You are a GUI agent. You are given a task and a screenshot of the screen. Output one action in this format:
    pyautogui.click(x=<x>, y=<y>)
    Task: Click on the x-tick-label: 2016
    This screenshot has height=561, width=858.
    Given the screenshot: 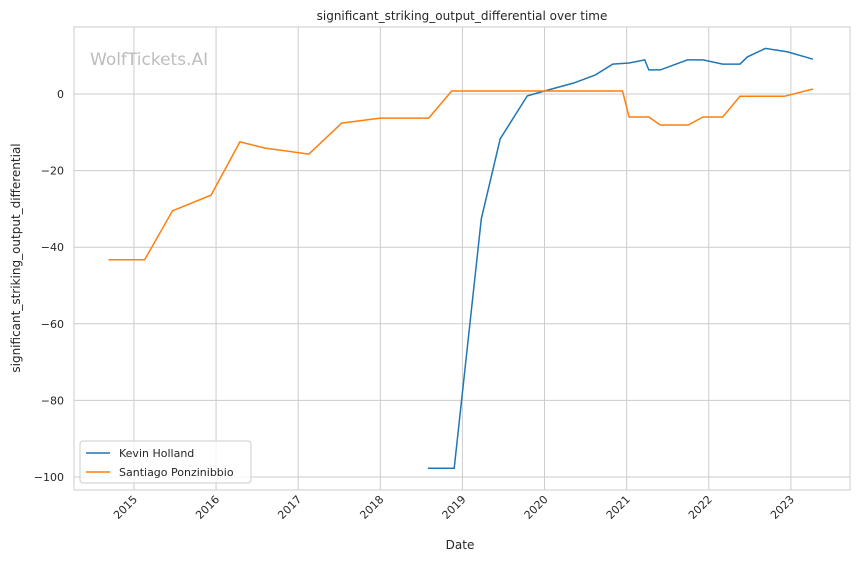 What is the action you would take?
    pyautogui.click(x=207, y=507)
    